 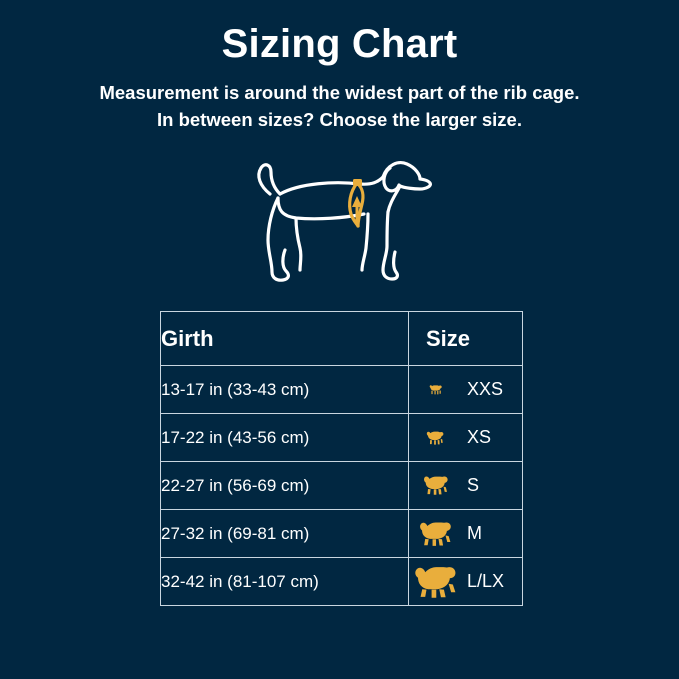 What do you see at coordinates (284, 338) in the screenshot?
I see `column-header-girth: Girth` at bounding box center [284, 338].